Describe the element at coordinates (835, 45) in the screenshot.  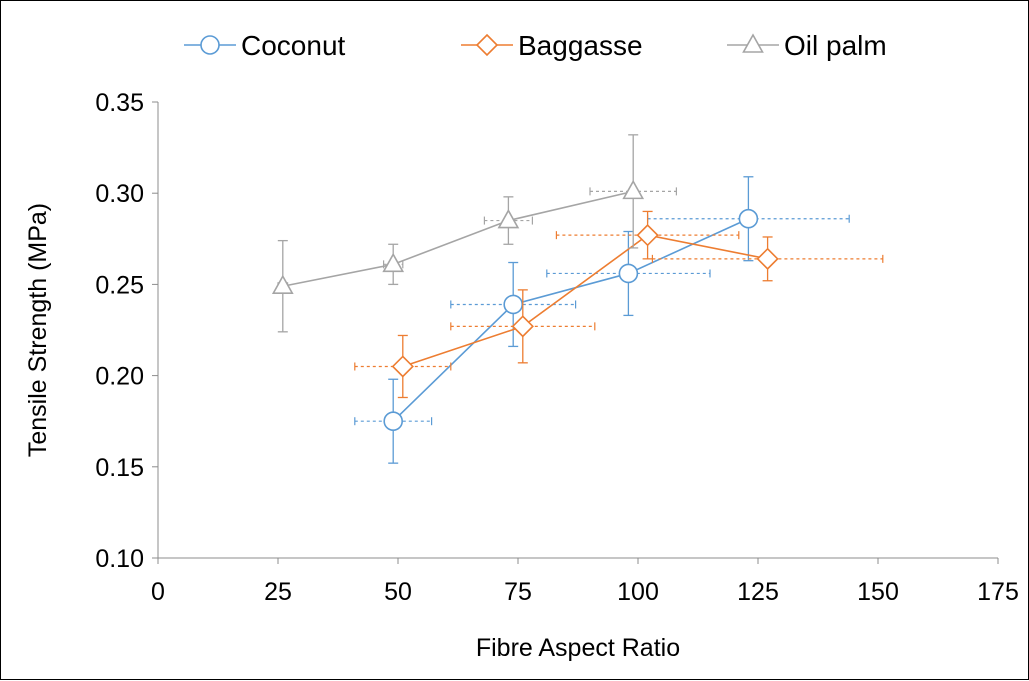
I see `legend-label: Oil palm` at that location.